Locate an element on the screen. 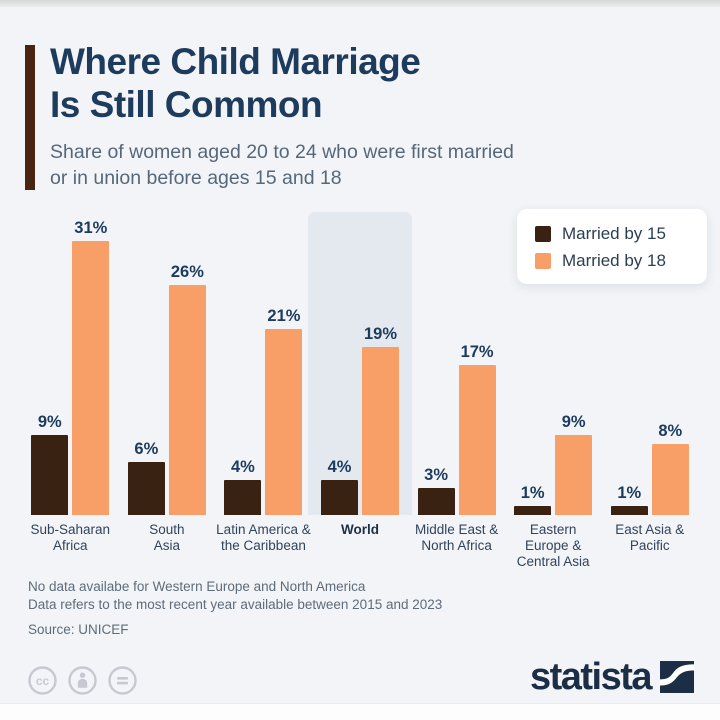 The width and height of the screenshot is (720, 720). bar-married-by-15: 6% is located at coordinates (146, 477).